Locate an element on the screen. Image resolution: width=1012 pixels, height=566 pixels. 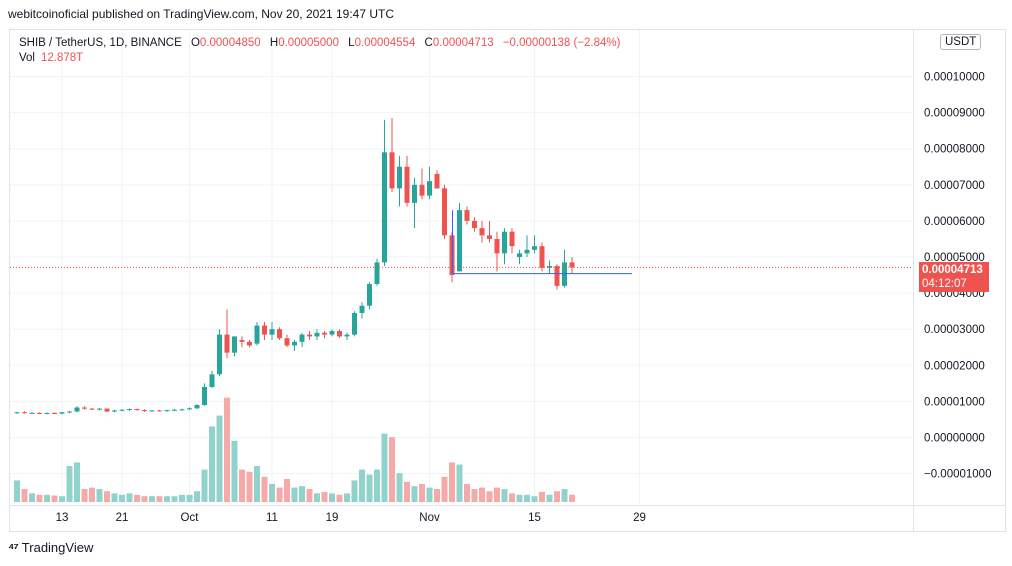
x-tick-label: Nov is located at coordinates (429, 518).